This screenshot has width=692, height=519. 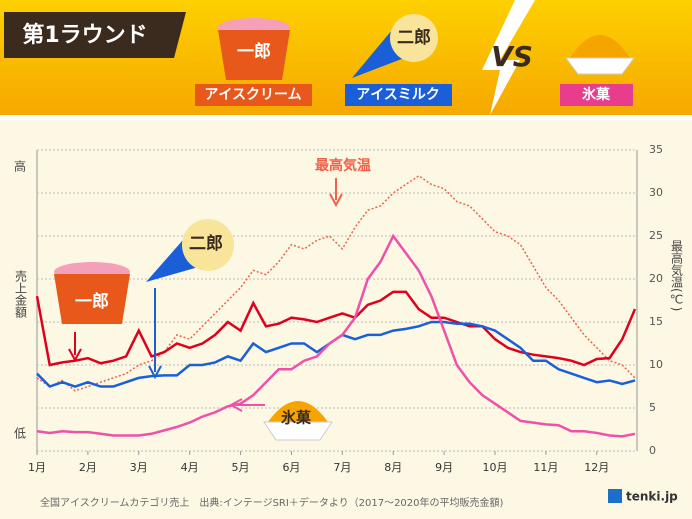 I want to click on ice-milk-icon, so click(x=395, y=46).